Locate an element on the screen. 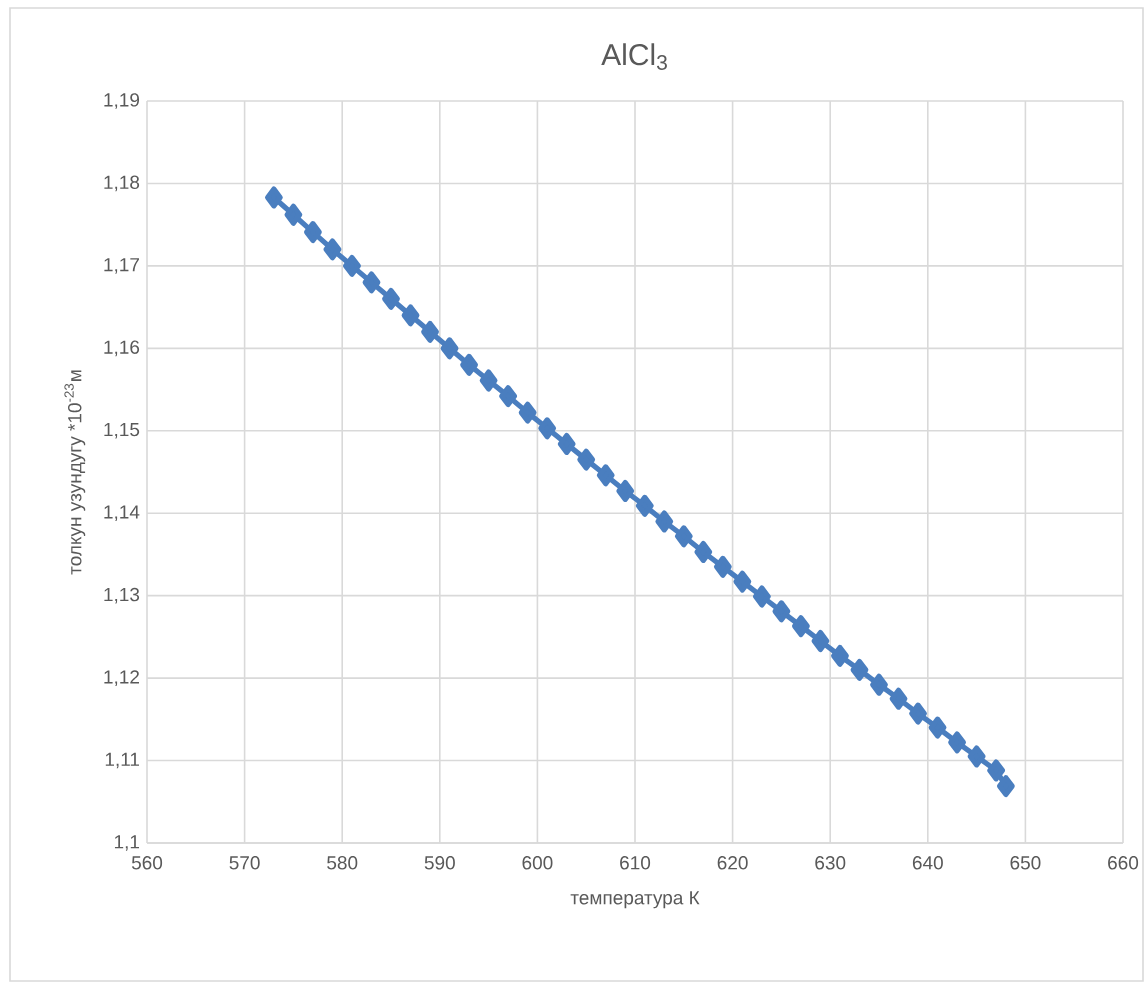  y-tick-label: 1,11 is located at coordinates (122, 760).